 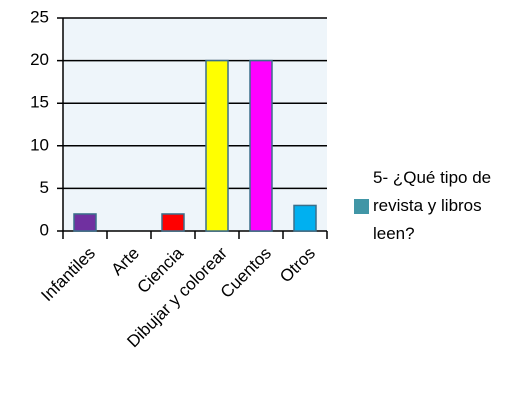 What do you see at coordinates (39, 59) in the screenshot?
I see `y-tick-label: 20` at bounding box center [39, 59].